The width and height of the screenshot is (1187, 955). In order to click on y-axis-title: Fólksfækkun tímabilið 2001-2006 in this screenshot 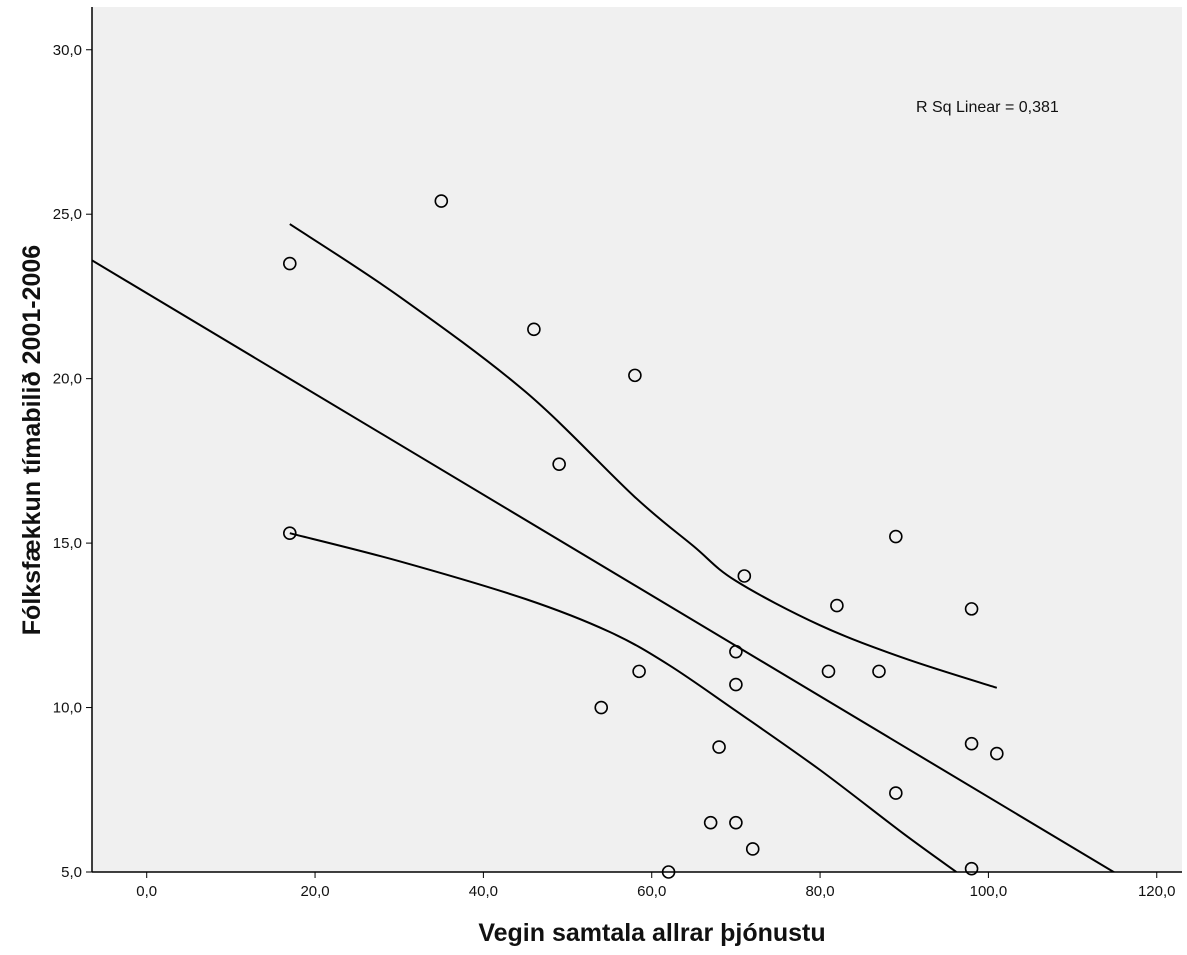, I will do `click(32, 440)`.